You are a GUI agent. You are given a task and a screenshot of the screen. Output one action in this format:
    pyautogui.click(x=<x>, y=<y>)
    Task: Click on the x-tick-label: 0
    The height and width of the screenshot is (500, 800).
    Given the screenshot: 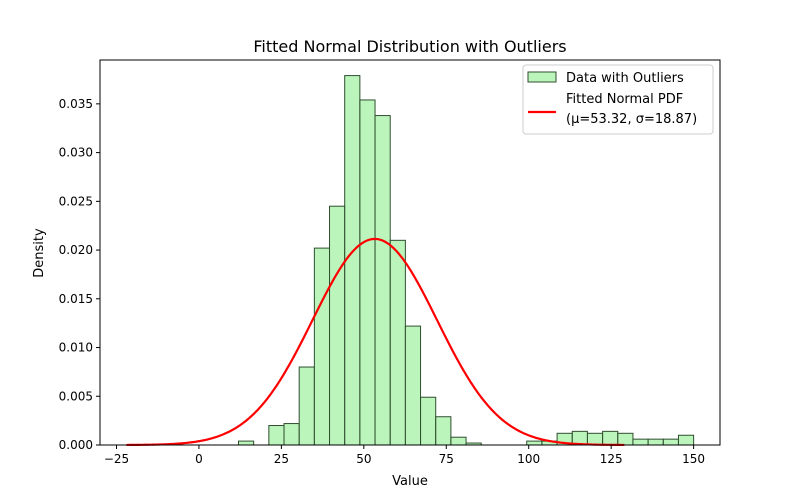 What is the action you would take?
    pyautogui.click(x=199, y=459)
    